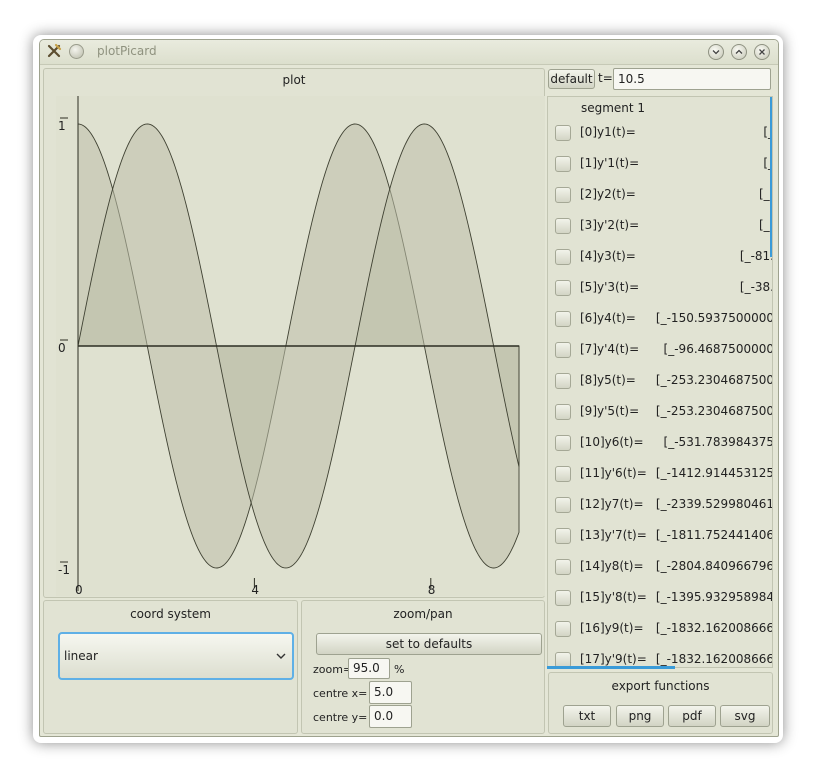 The width and height of the screenshot is (816, 774). Describe the element at coordinates (612, 442) in the screenshot. I see `function-label: [10]y6(t)=` at that location.